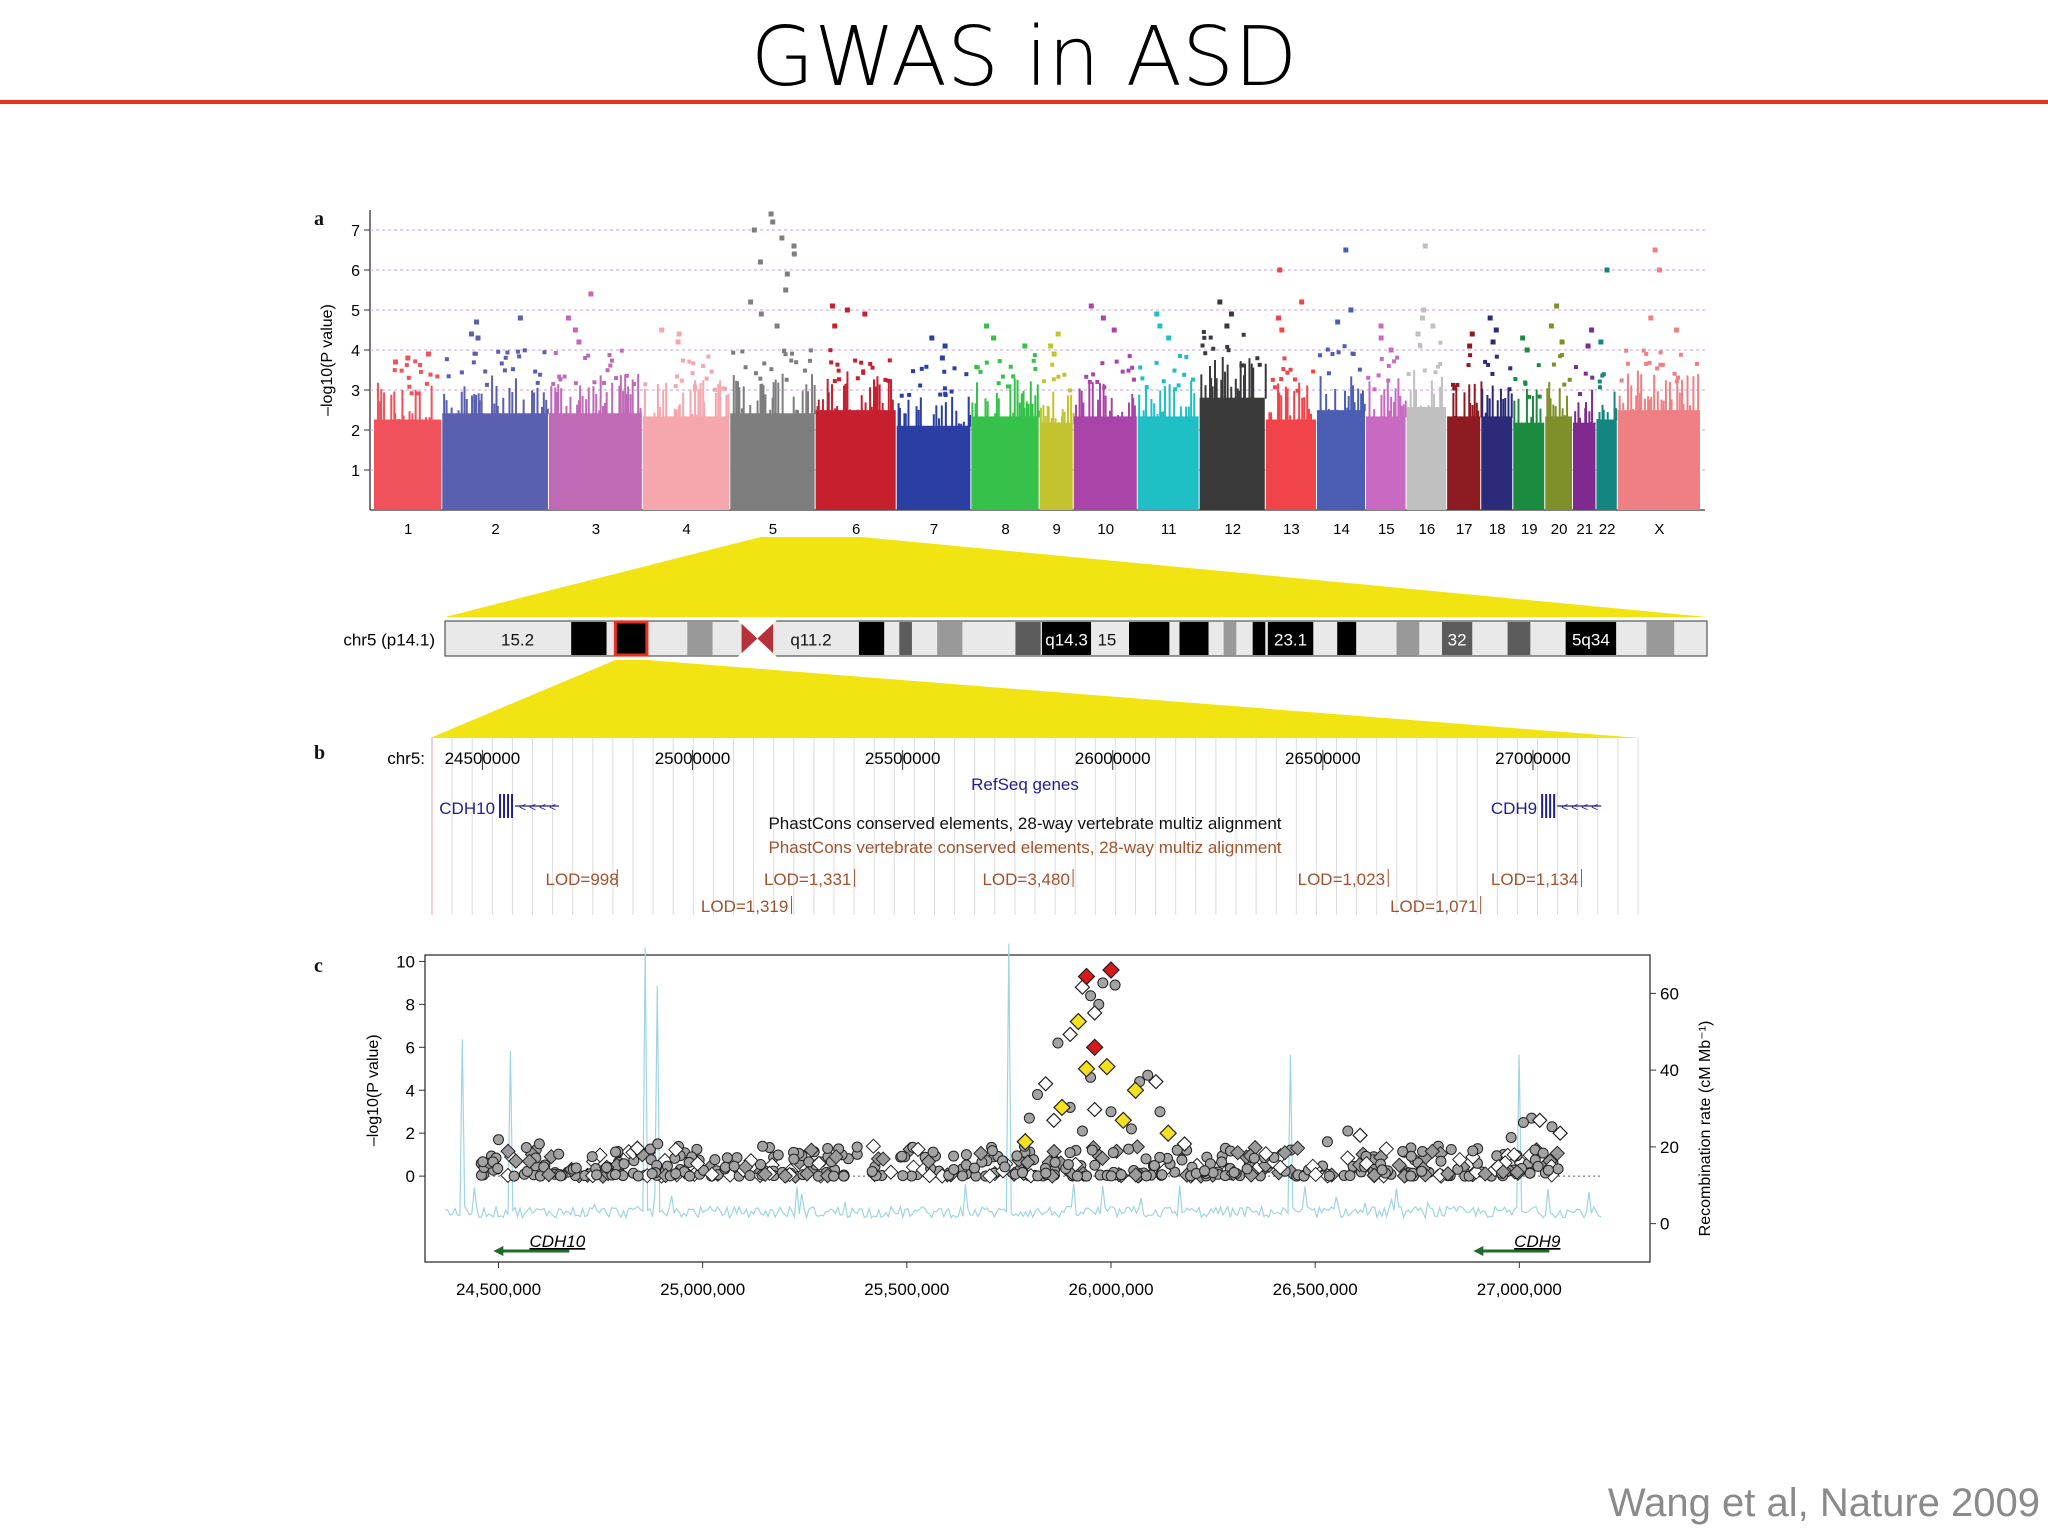 Image resolution: width=2048 pixels, height=1536 pixels. What do you see at coordinates (1519, 1289) in the screenshot?
I see `regional-x-tick-label: 27,000,000` at bounding box center [1519, 1289].